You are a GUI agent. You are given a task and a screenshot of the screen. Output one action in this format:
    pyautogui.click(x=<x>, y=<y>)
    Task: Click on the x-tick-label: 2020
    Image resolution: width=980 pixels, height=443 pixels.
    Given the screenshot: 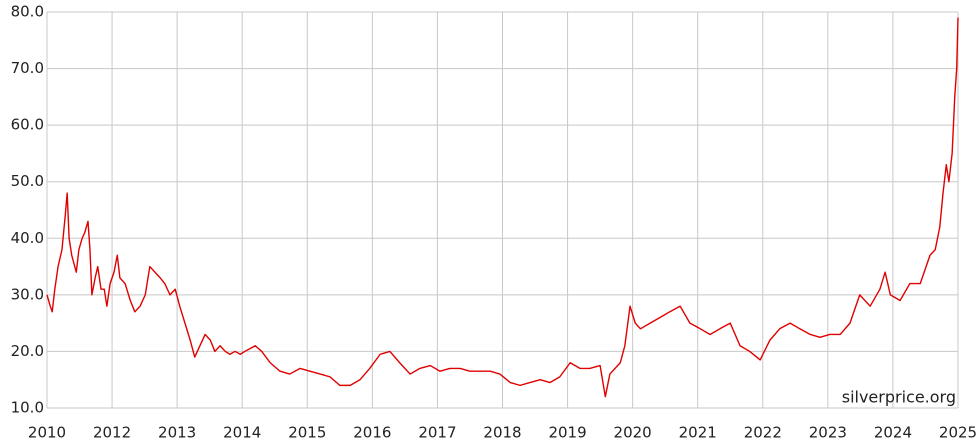 What is the action you would take?
    pyautogui.click(x=633, y=433)
    